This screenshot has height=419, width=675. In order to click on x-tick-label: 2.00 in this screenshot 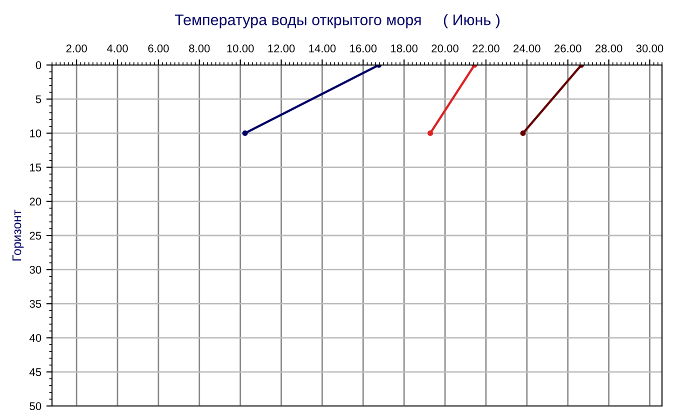, I will do `click(76, 48)`.